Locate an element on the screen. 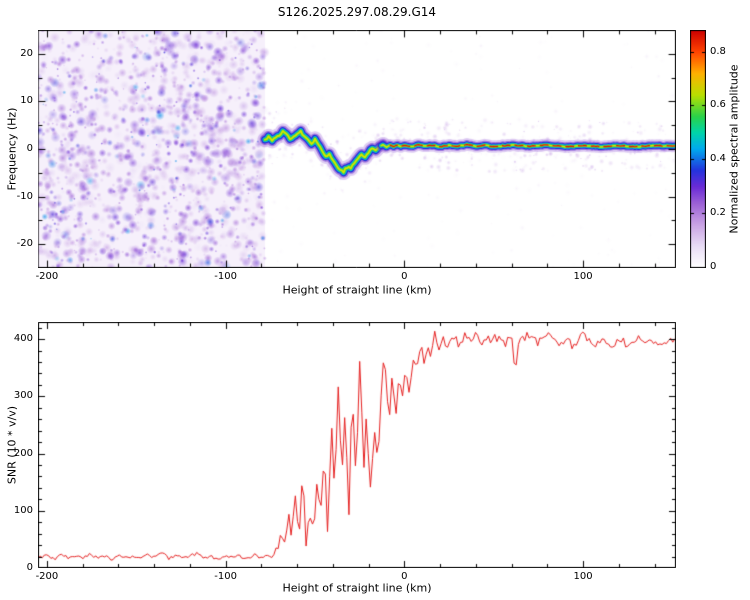  top-x-tick-label: 0 is located at coordinates (404, 276).